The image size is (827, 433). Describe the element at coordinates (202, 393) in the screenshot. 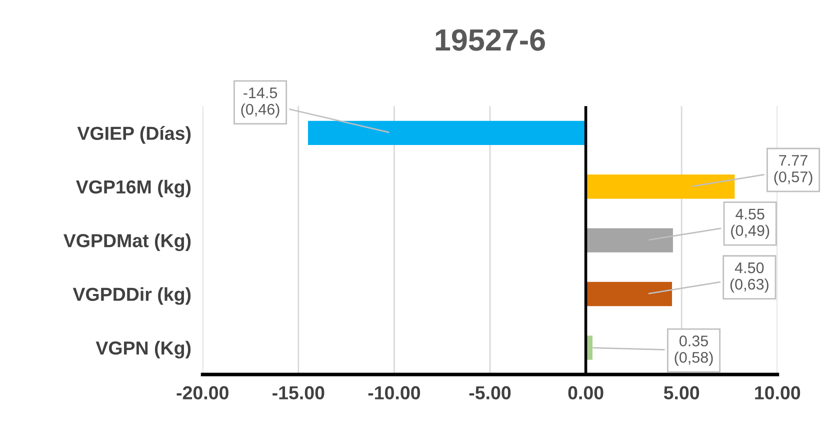

I see `x-tick-label: -20.00` at that location.